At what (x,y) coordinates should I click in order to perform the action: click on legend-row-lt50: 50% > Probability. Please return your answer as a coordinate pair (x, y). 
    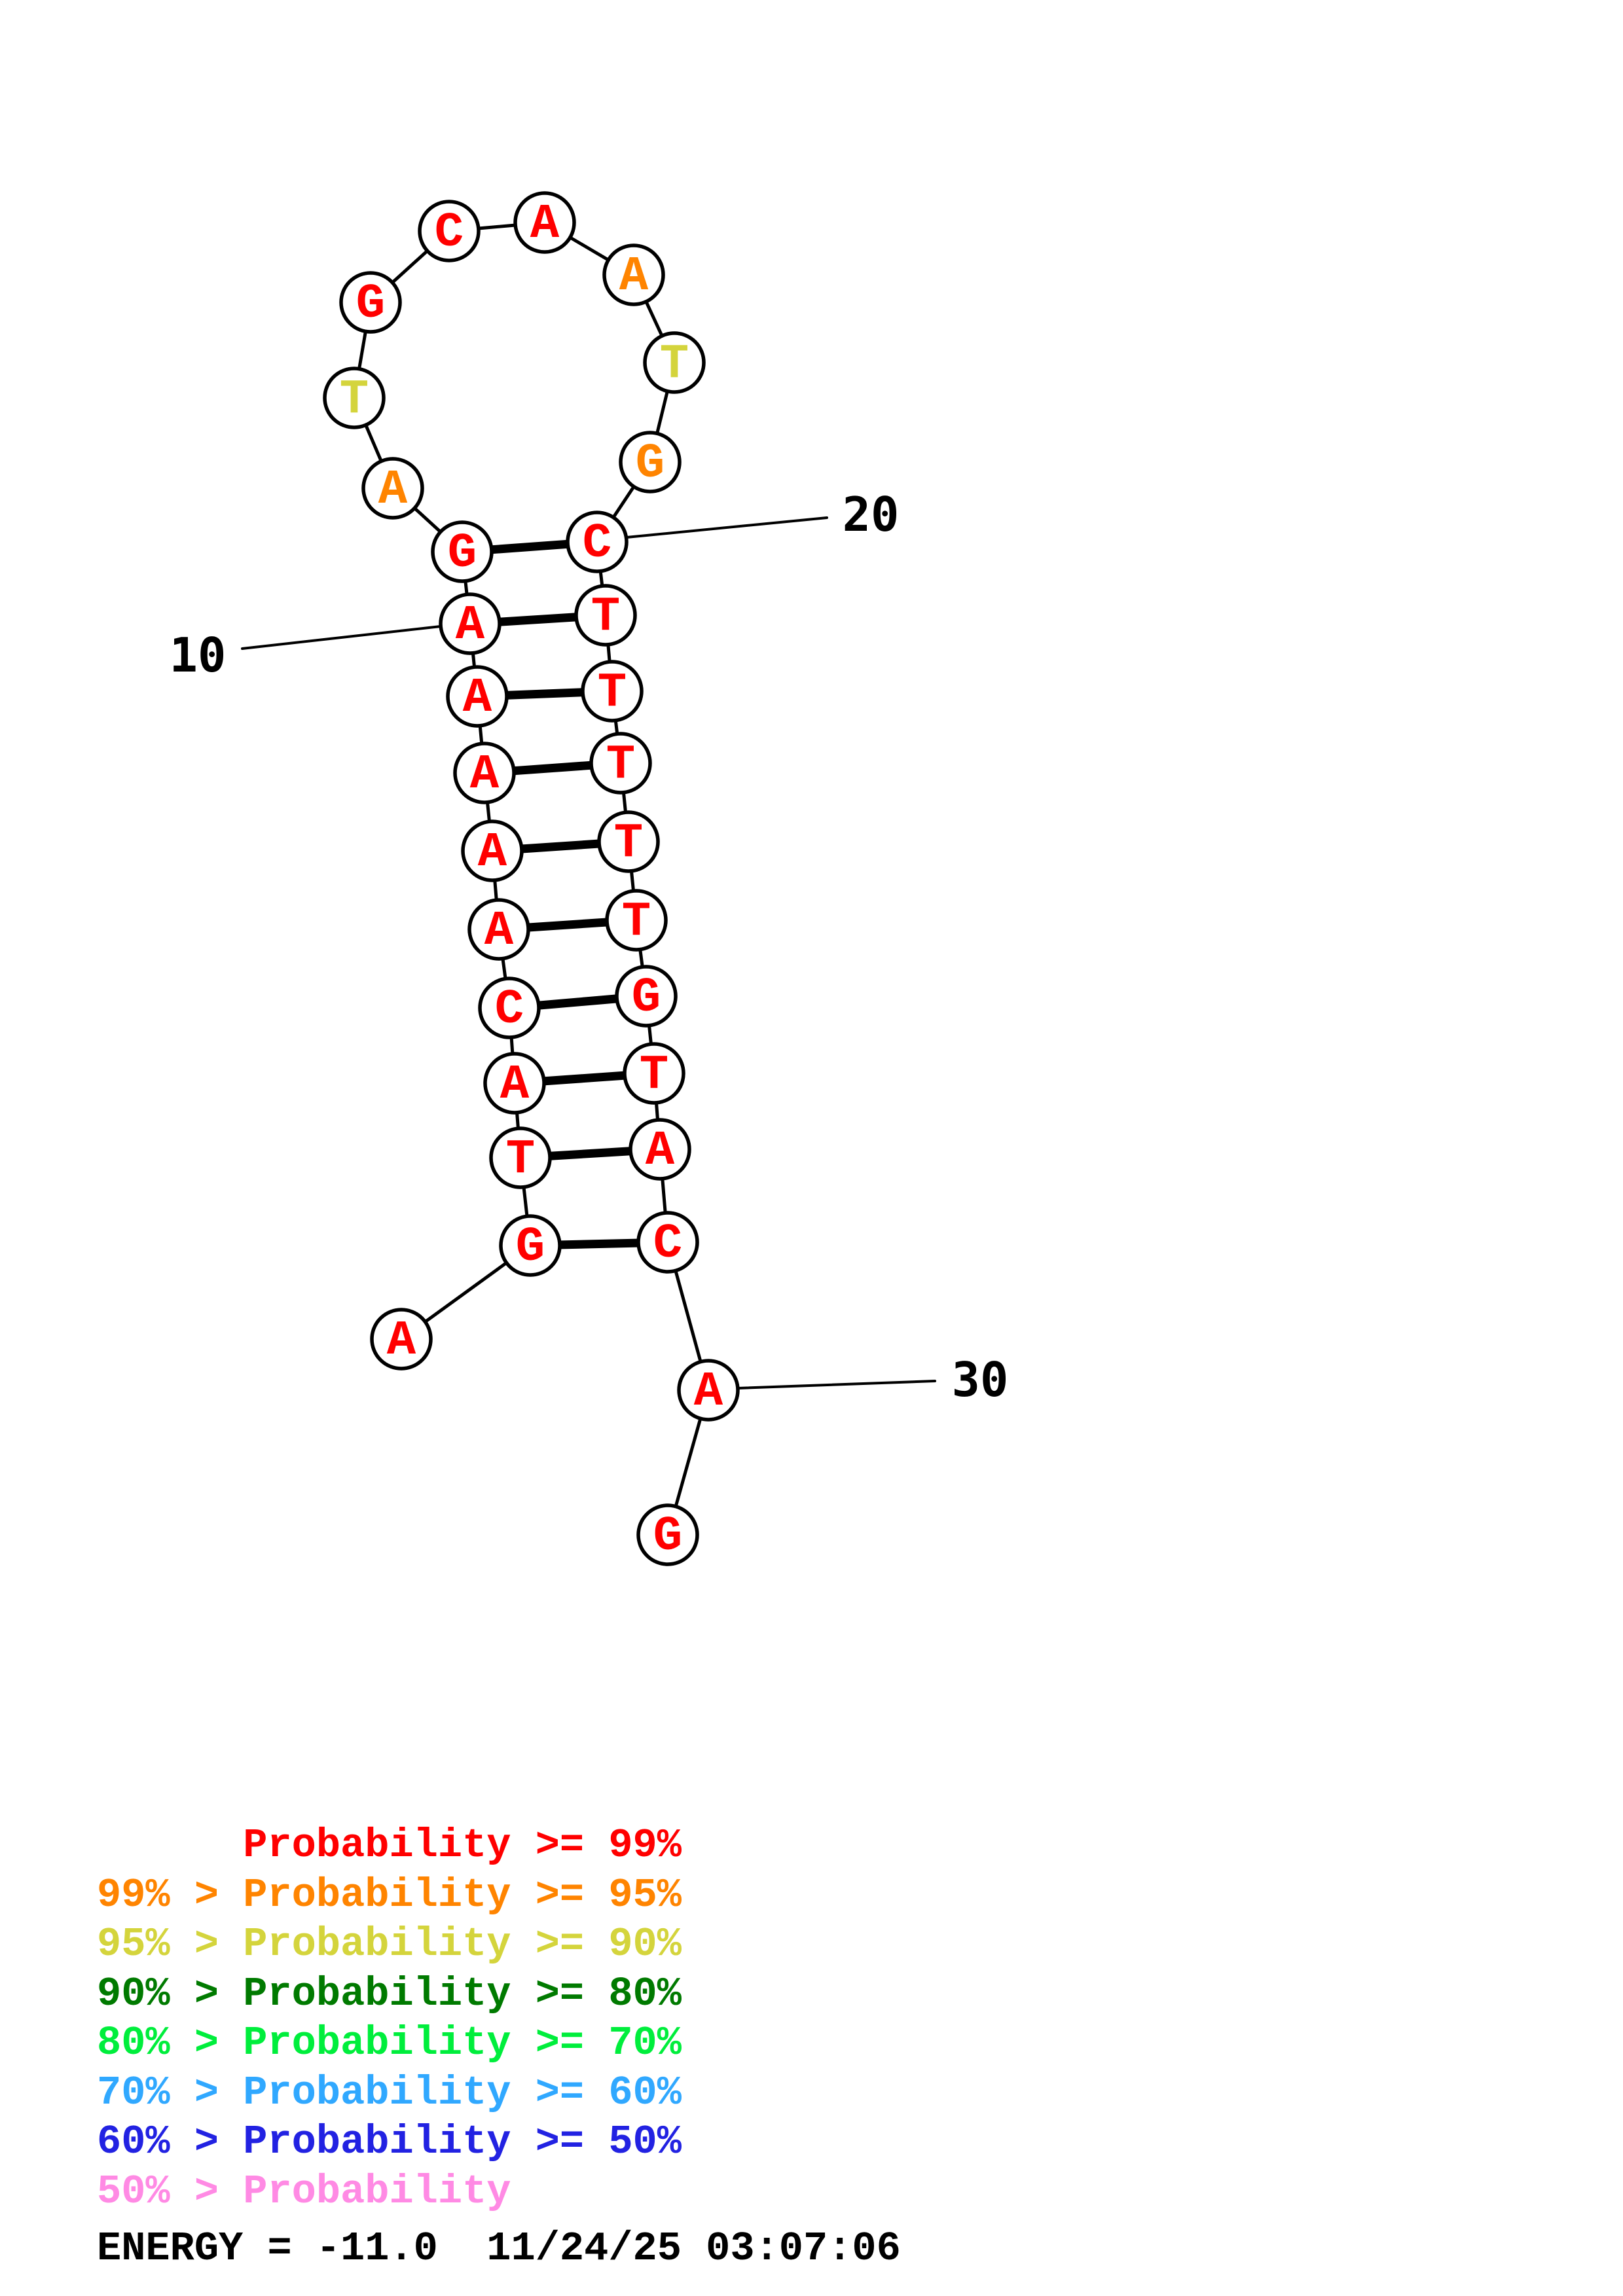
    Looking at the image, I should click on (304, 2191).